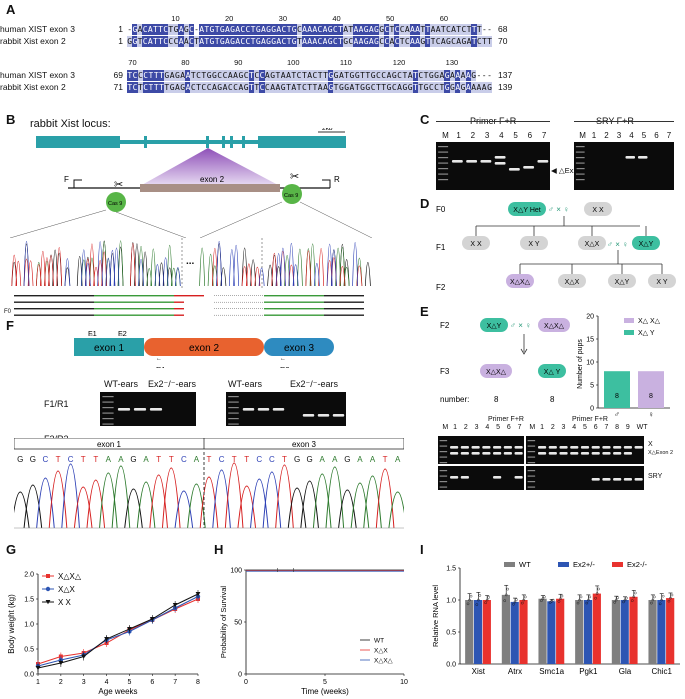 This screenshot has width=685, height=699. What do you see at coordinates (204, 347) in the screenshot?
I see `exon-2-box` at bounding box center [204, 347].